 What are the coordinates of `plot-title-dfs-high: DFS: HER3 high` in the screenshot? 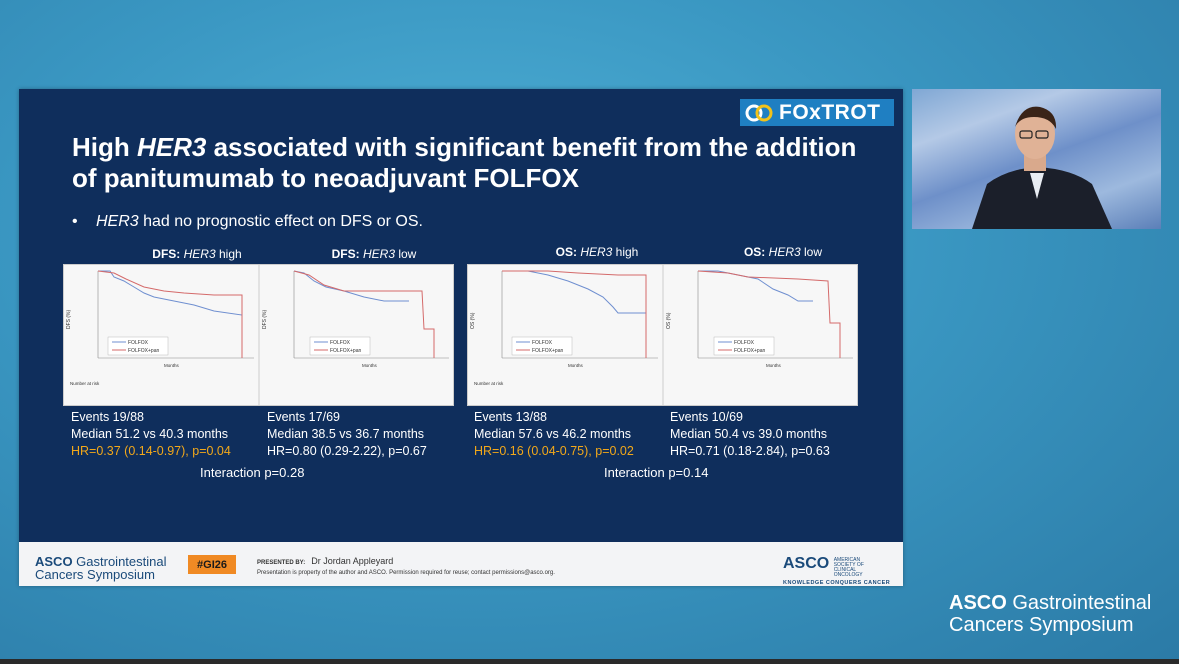 It's located at (197, 254).